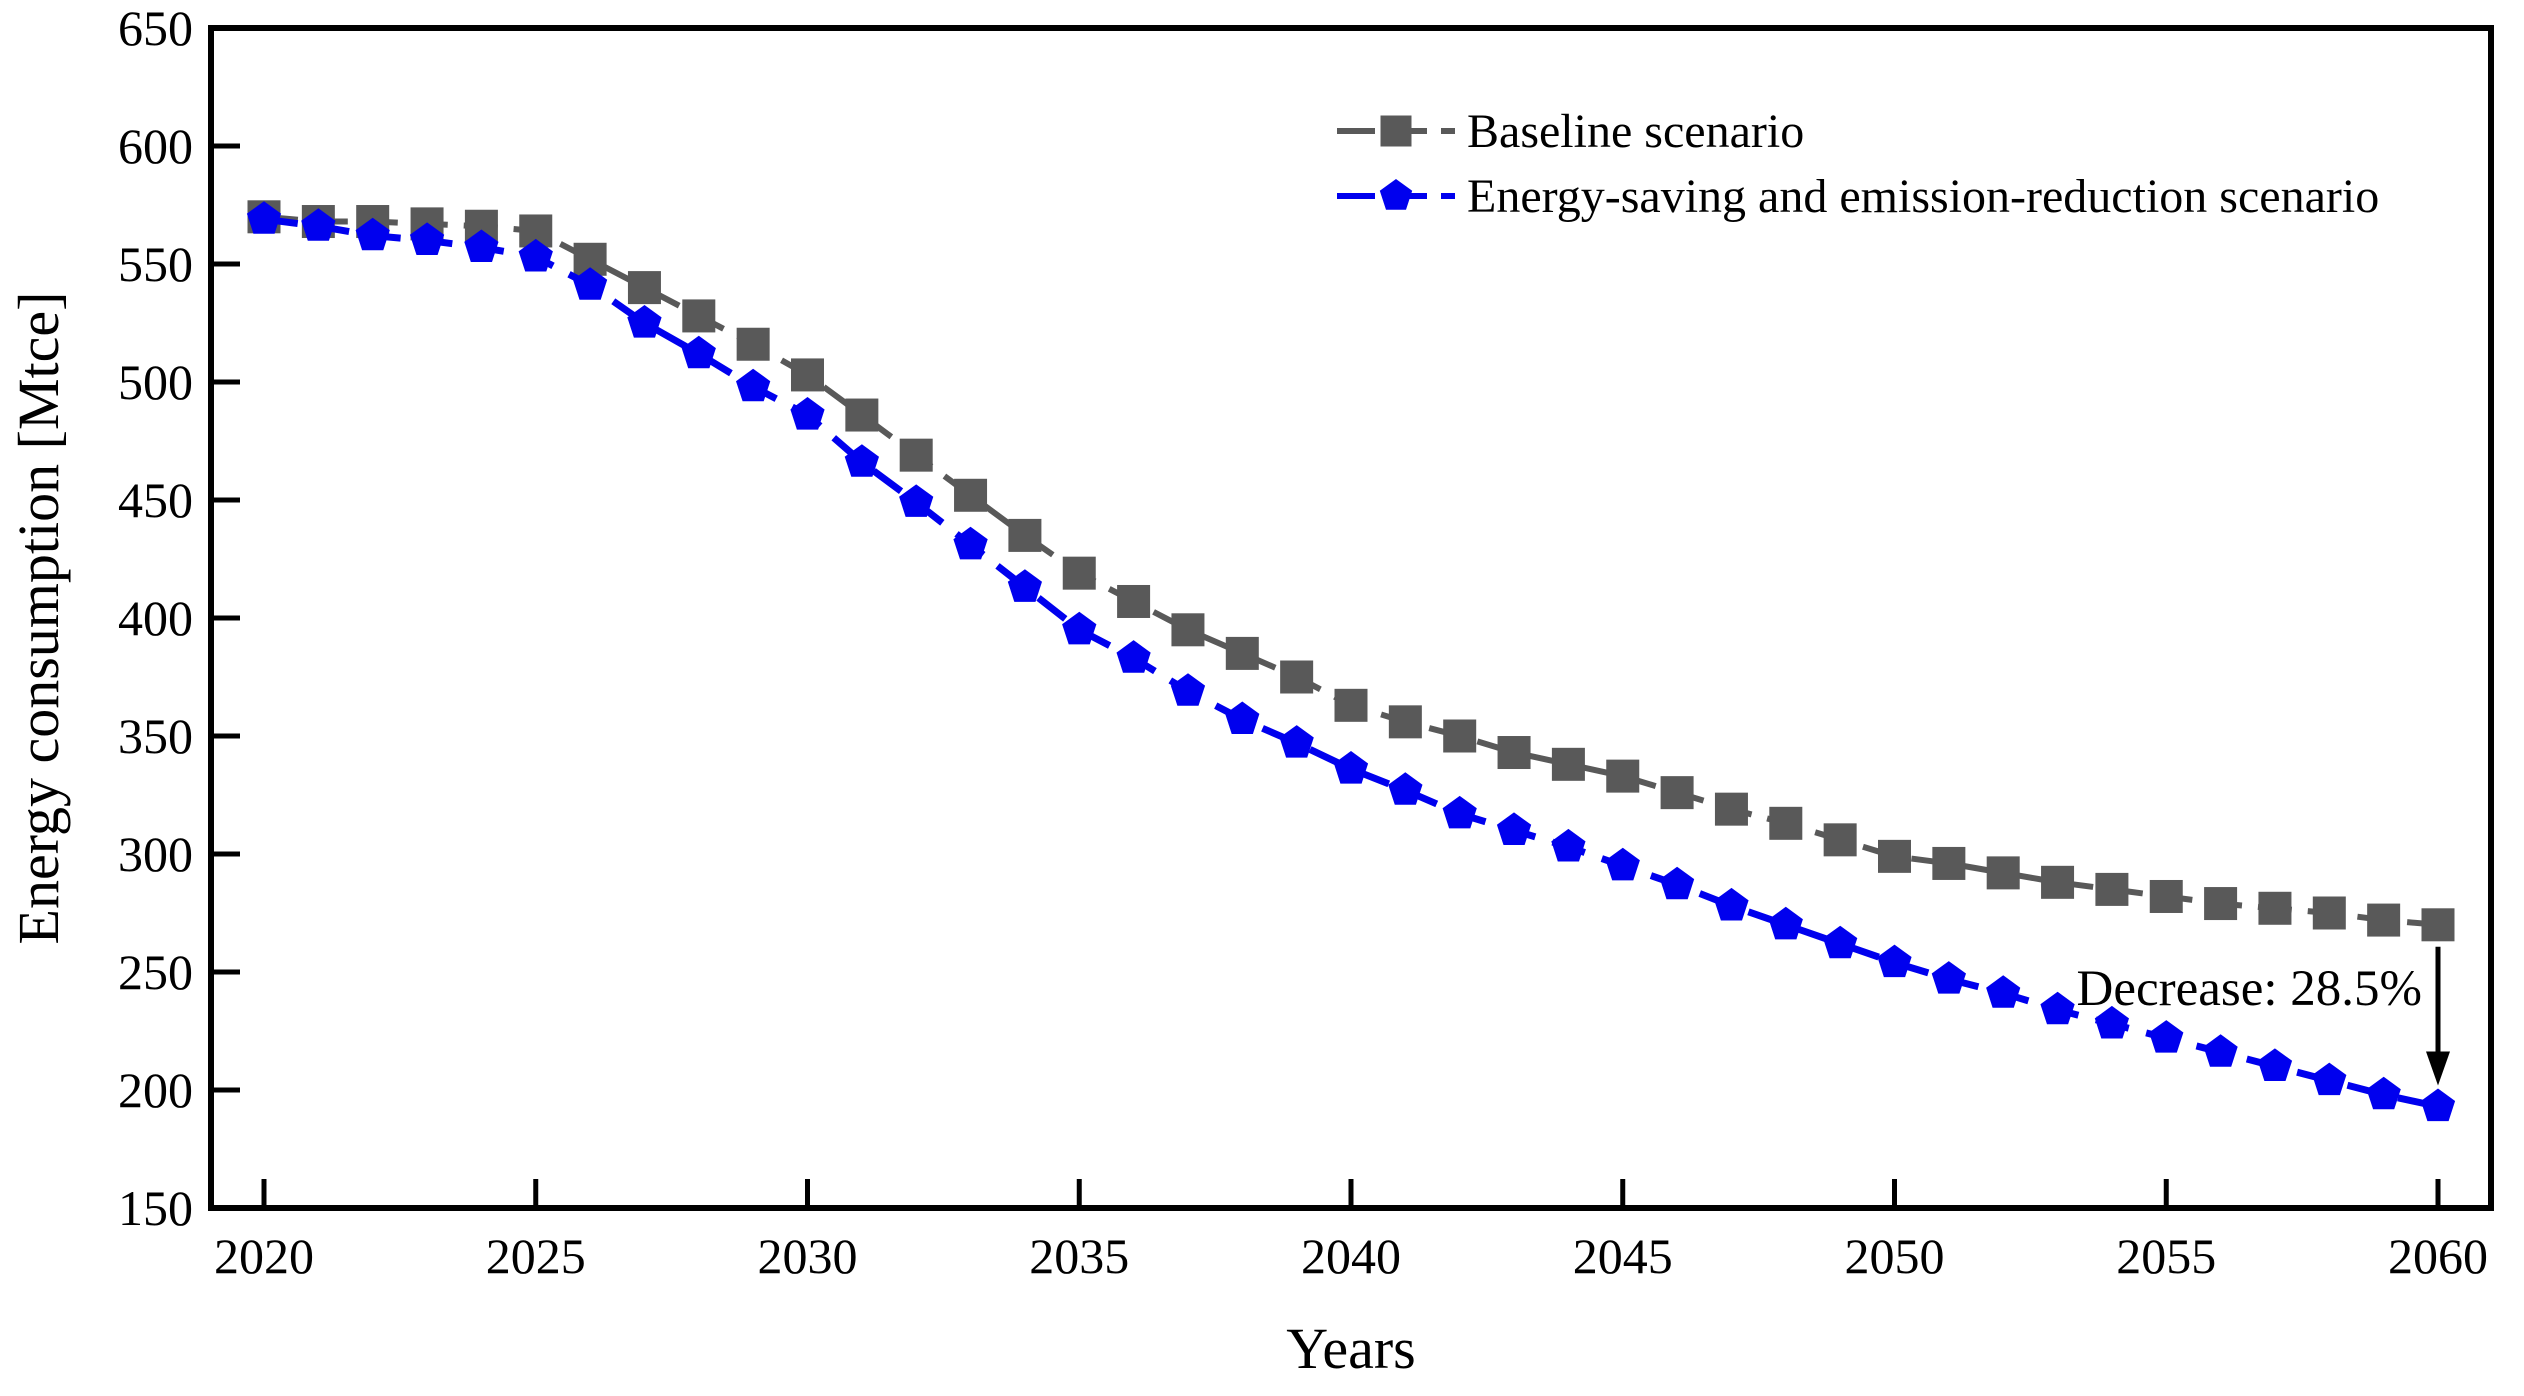 Image resolution: width=2524 pixels, height=1396 pixels. What do you see at coordinates (1895, 1256) in the screenshot?
I see `x-tick-label: 2050` at bounding box center [1895, 1256].